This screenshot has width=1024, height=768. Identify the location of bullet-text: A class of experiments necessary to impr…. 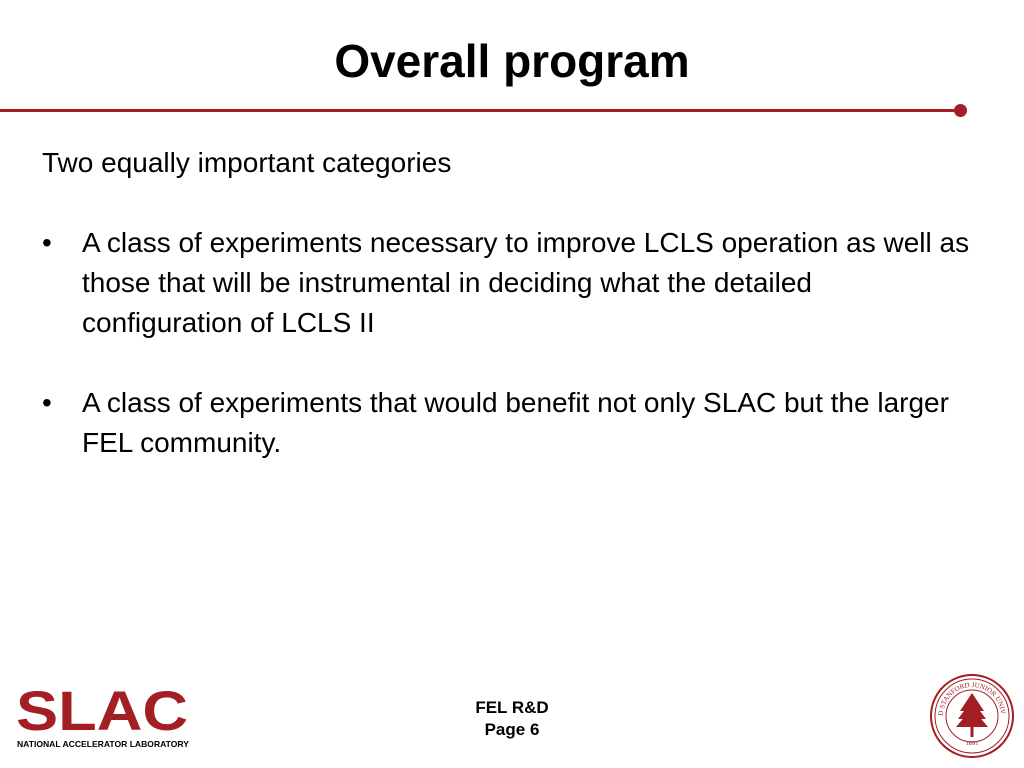
(526, 282).